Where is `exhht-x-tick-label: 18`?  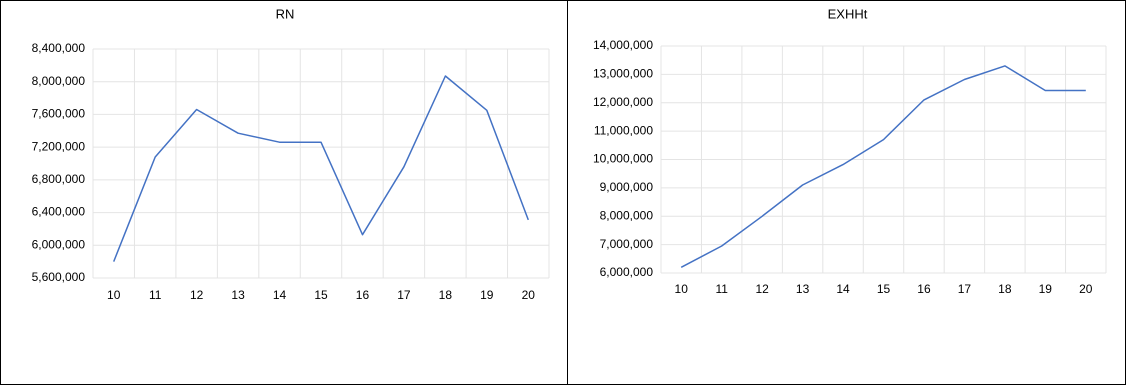
exhht-x-tick-label: 18 is located at coordinates (1005, 289).